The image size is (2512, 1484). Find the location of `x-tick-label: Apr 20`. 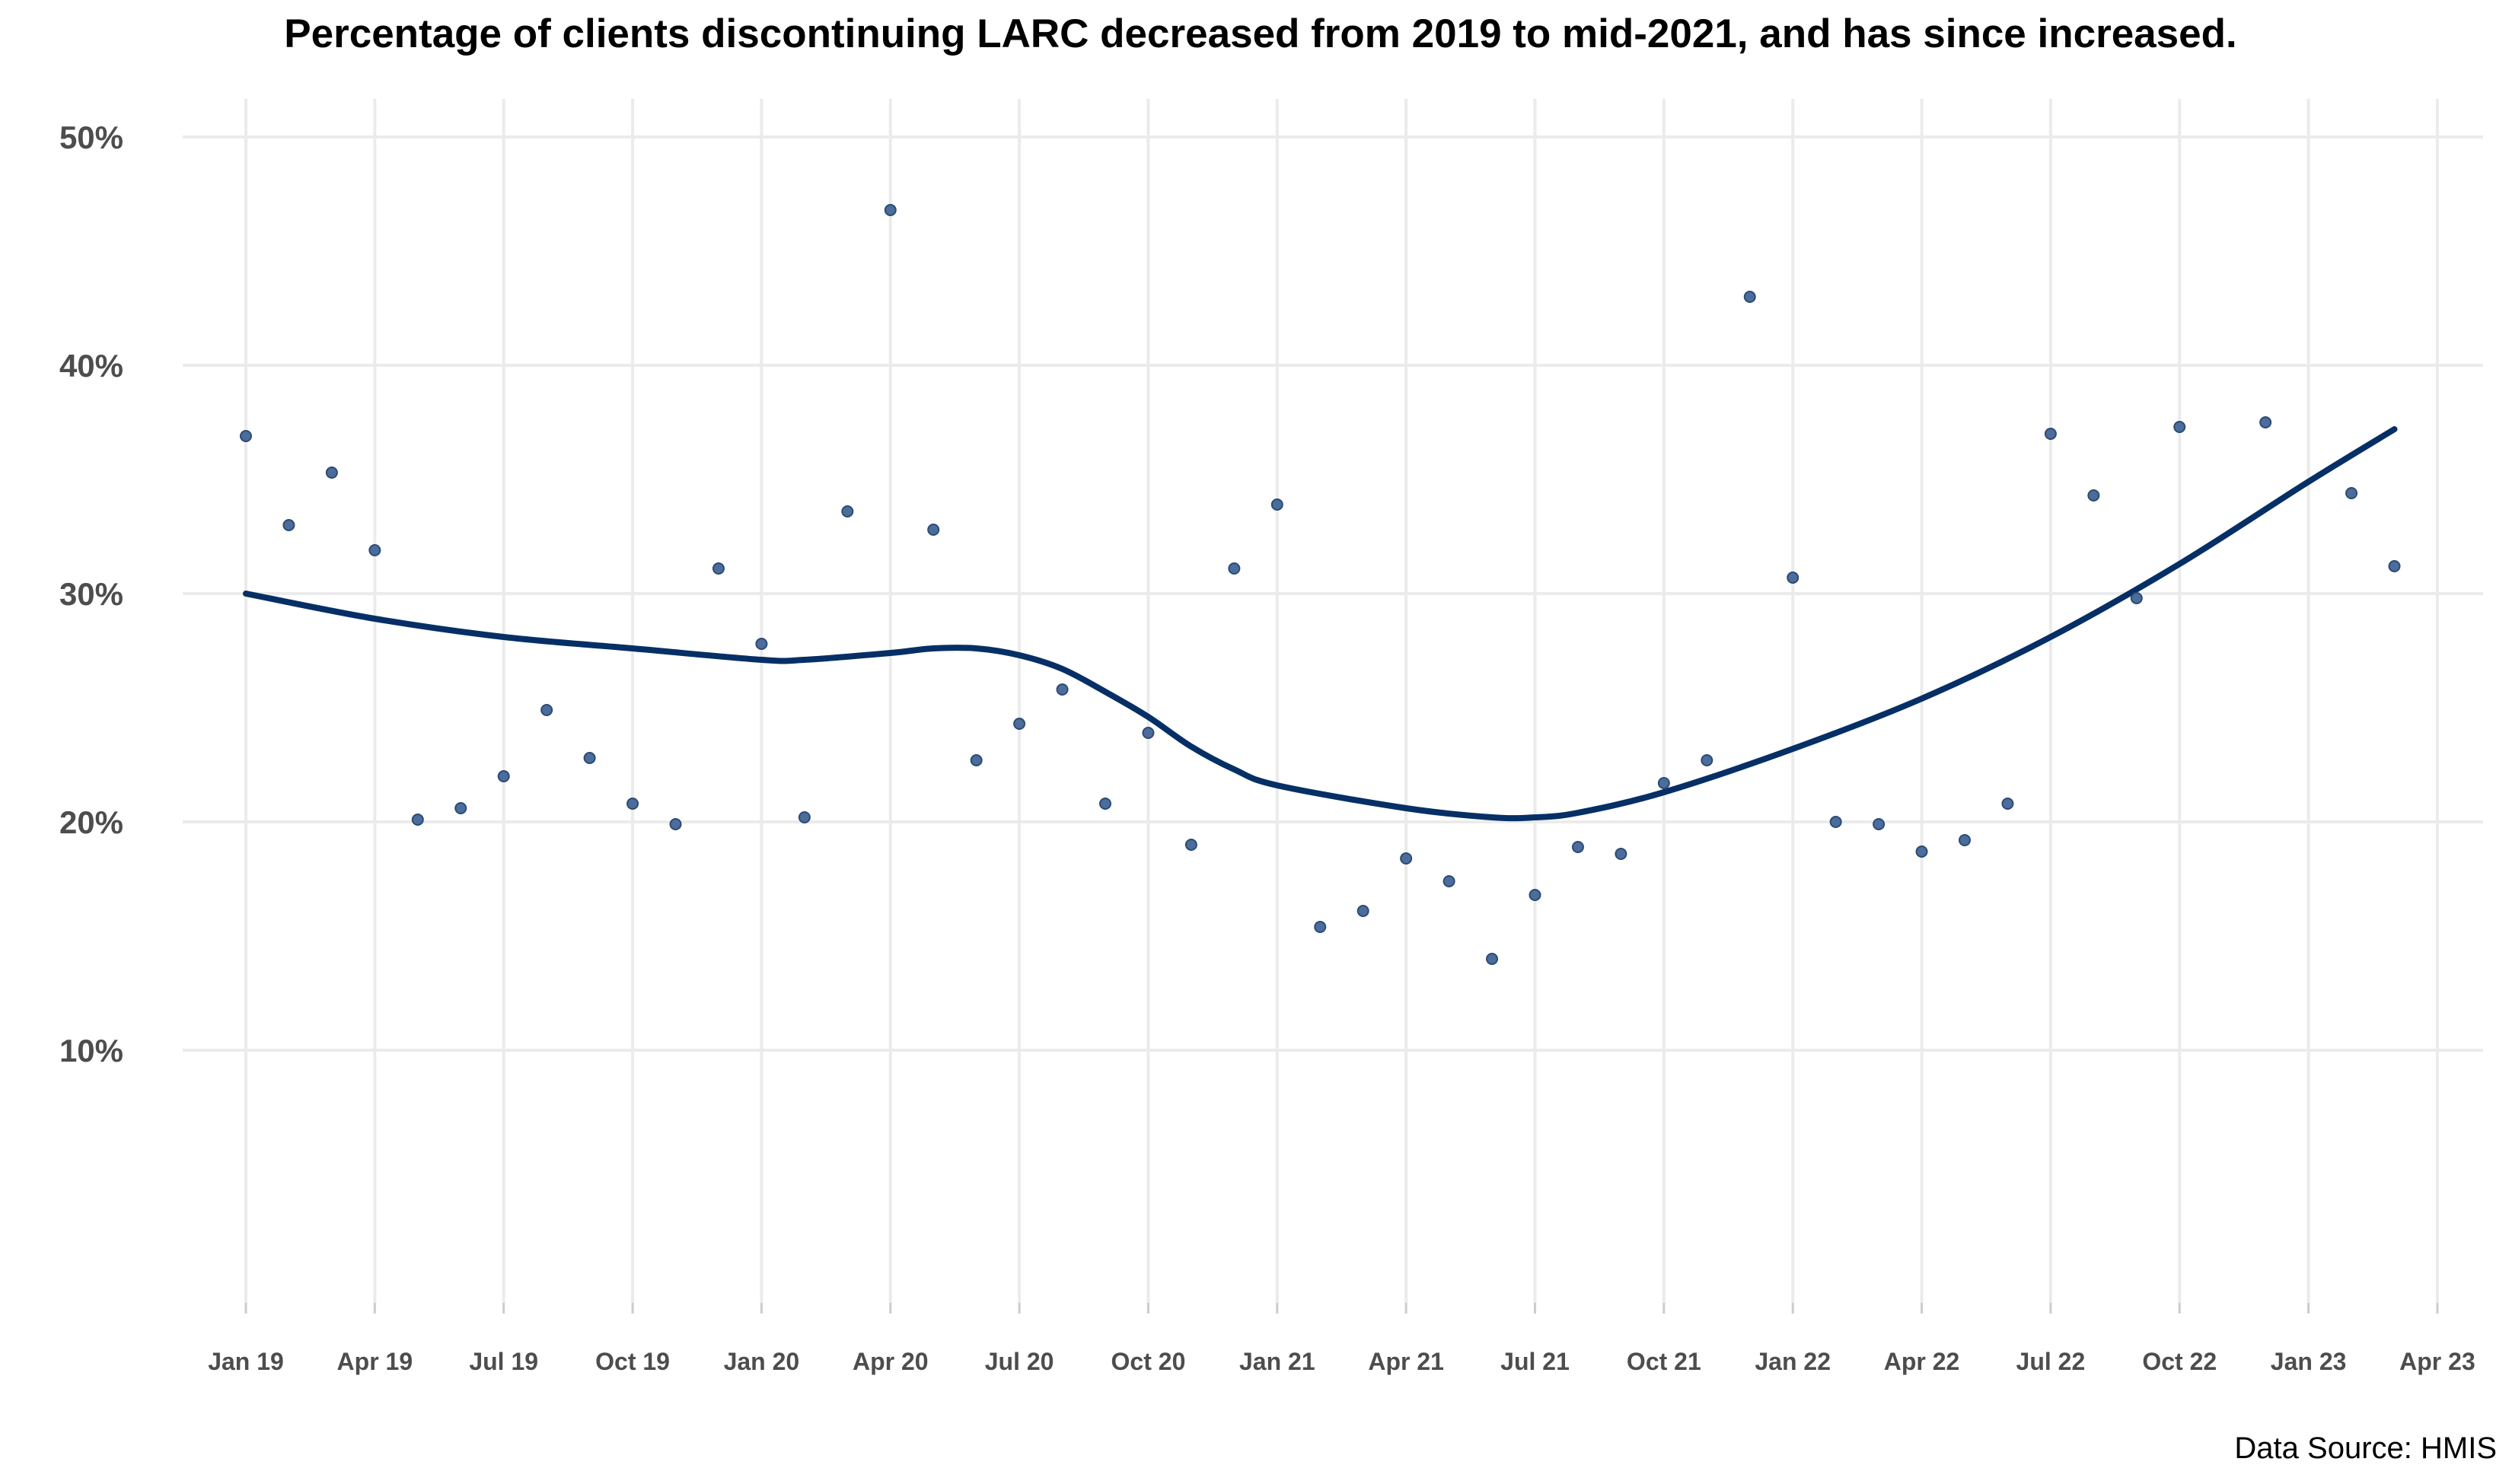

x-tick-label: Apr 20 is located at coordinates (891, 1361).